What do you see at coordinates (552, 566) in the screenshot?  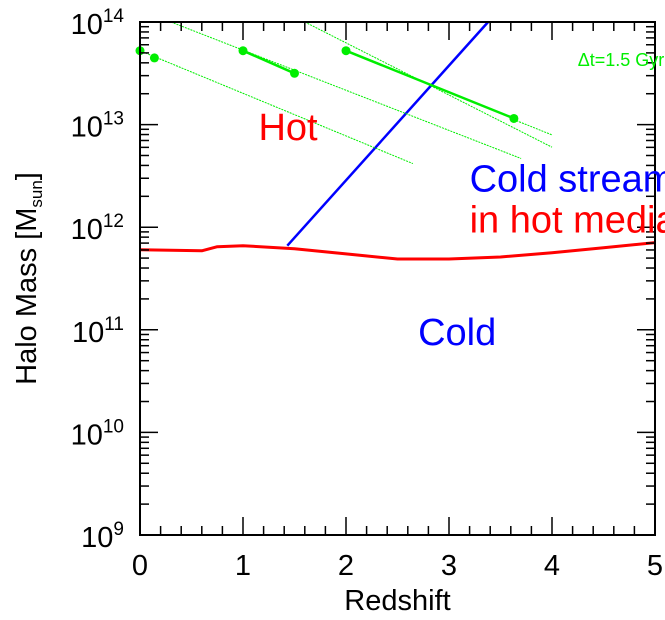 I see `x-tick-label: 4` at bounding box center [552, 566].